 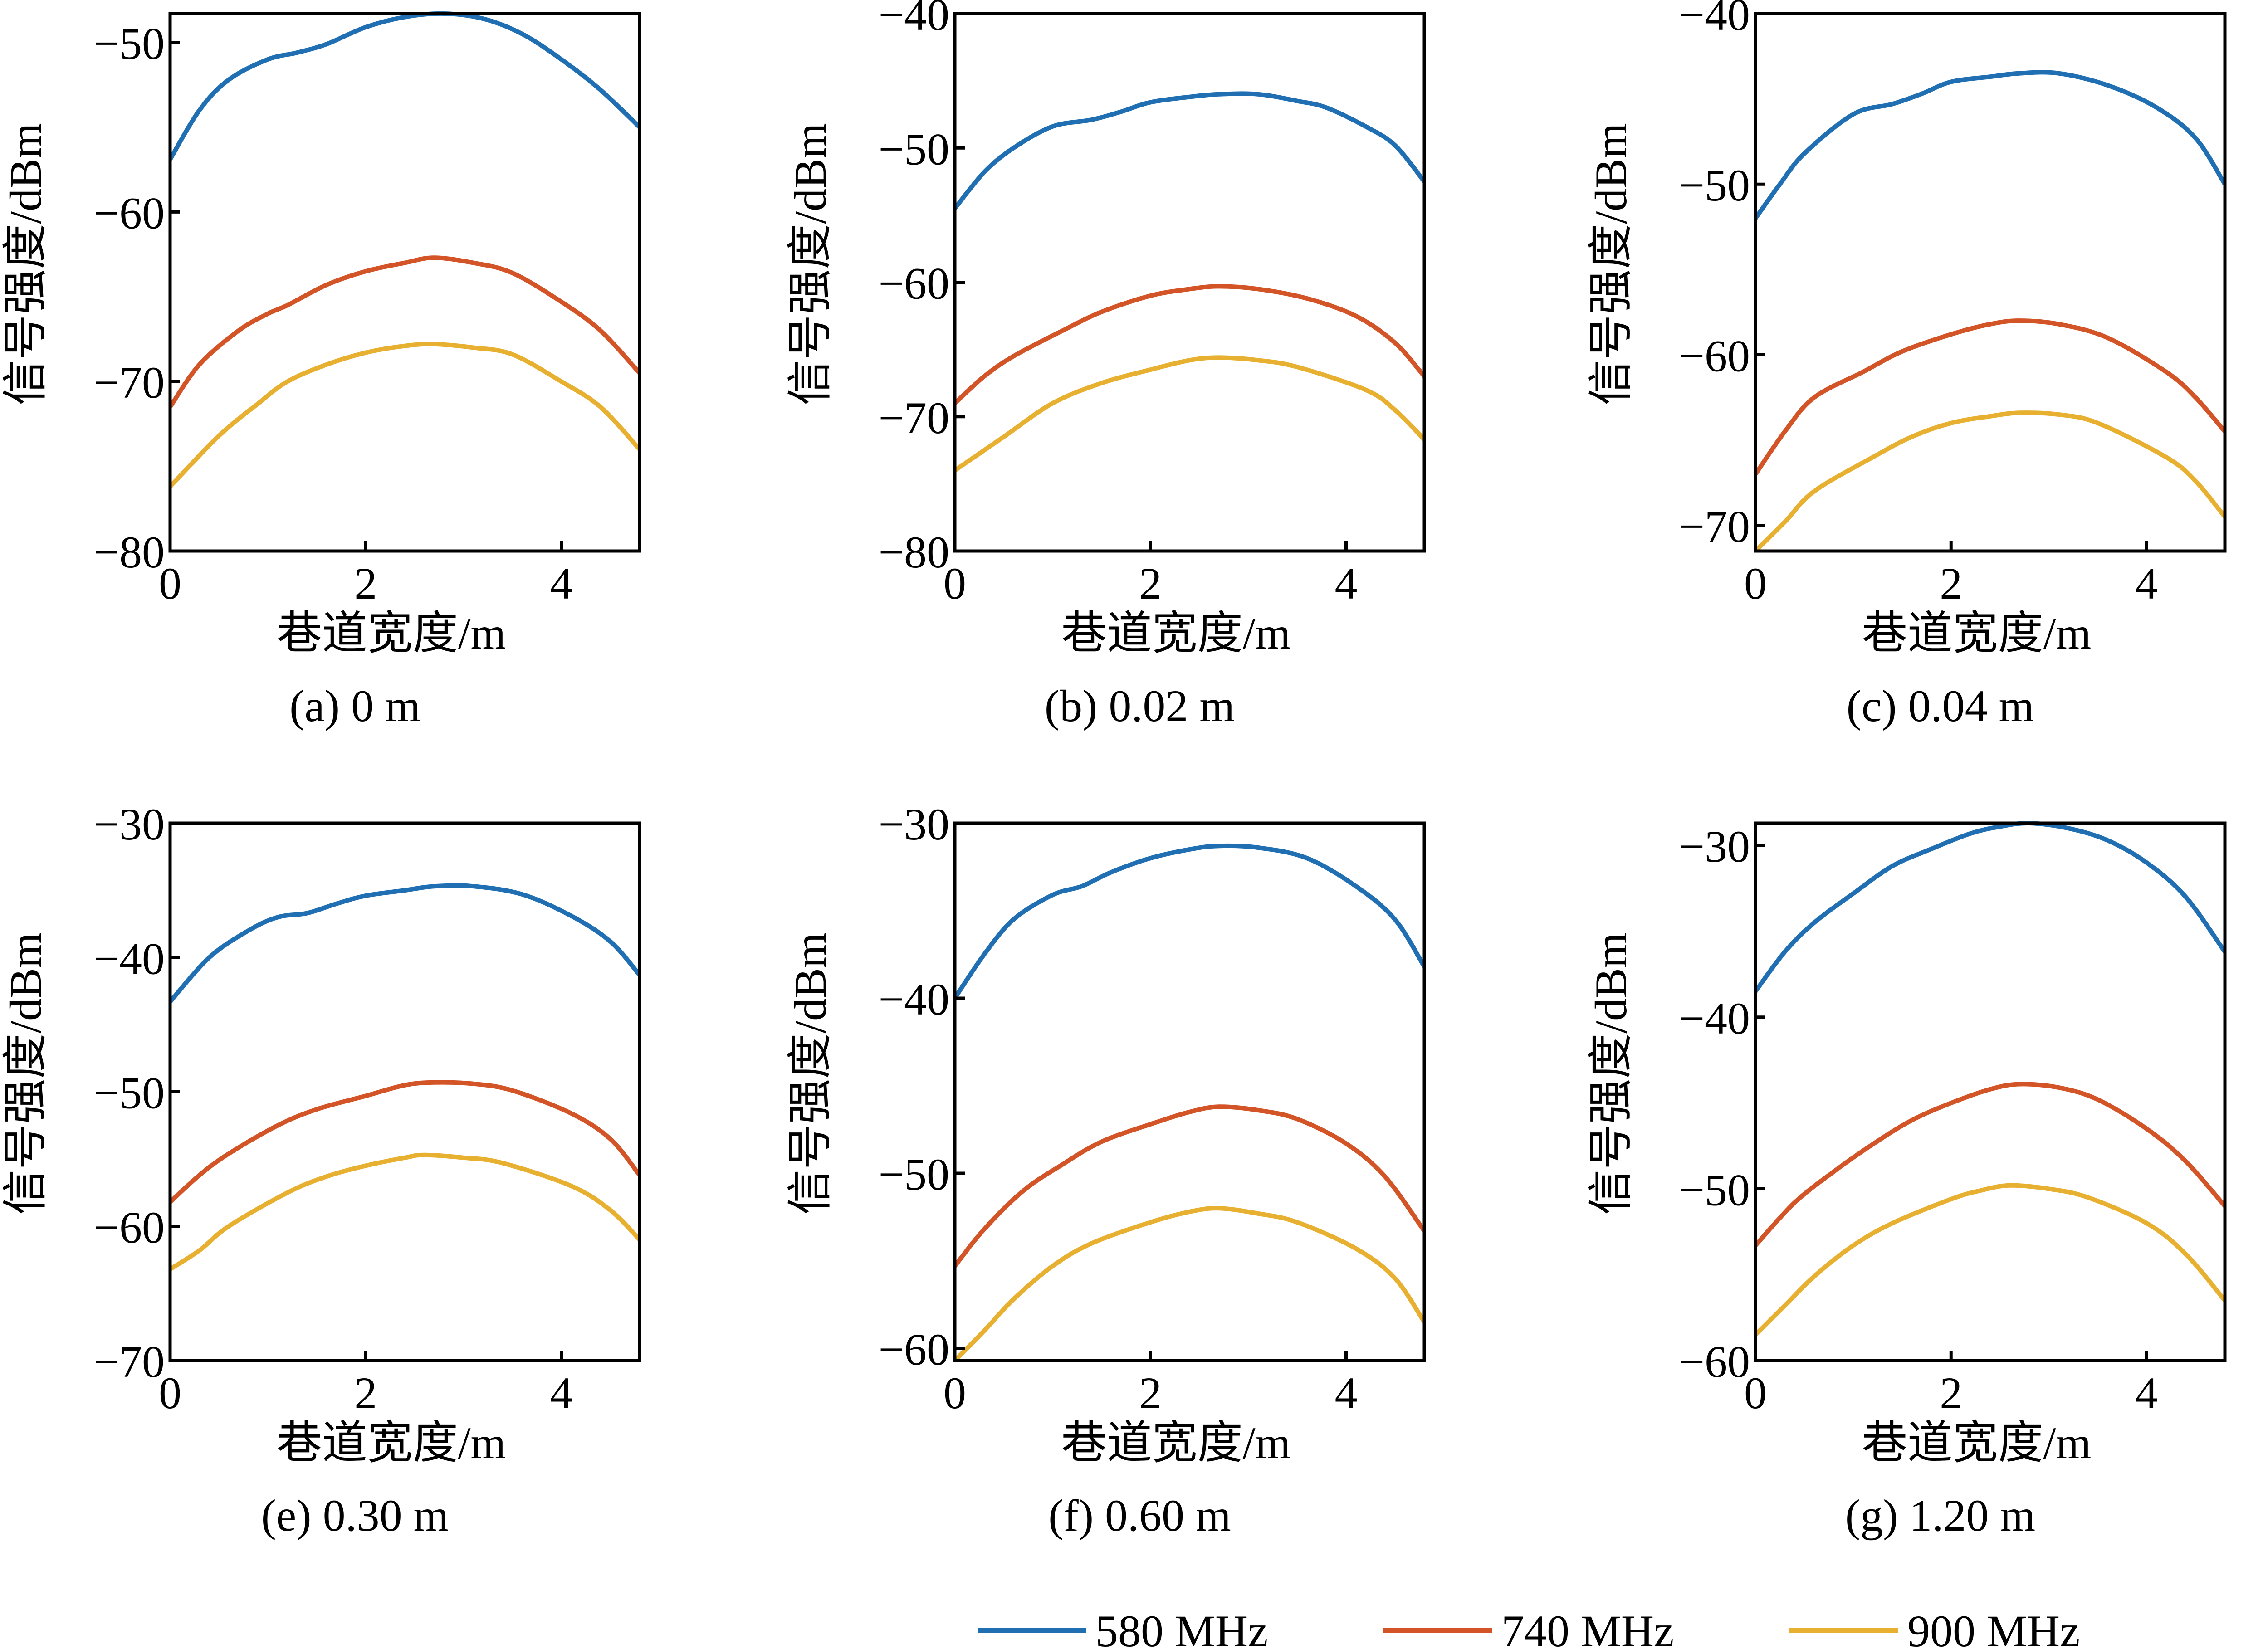 I want to click on legend-item-900-mhz: 900 MHz, so click(x=1935, y=1628).